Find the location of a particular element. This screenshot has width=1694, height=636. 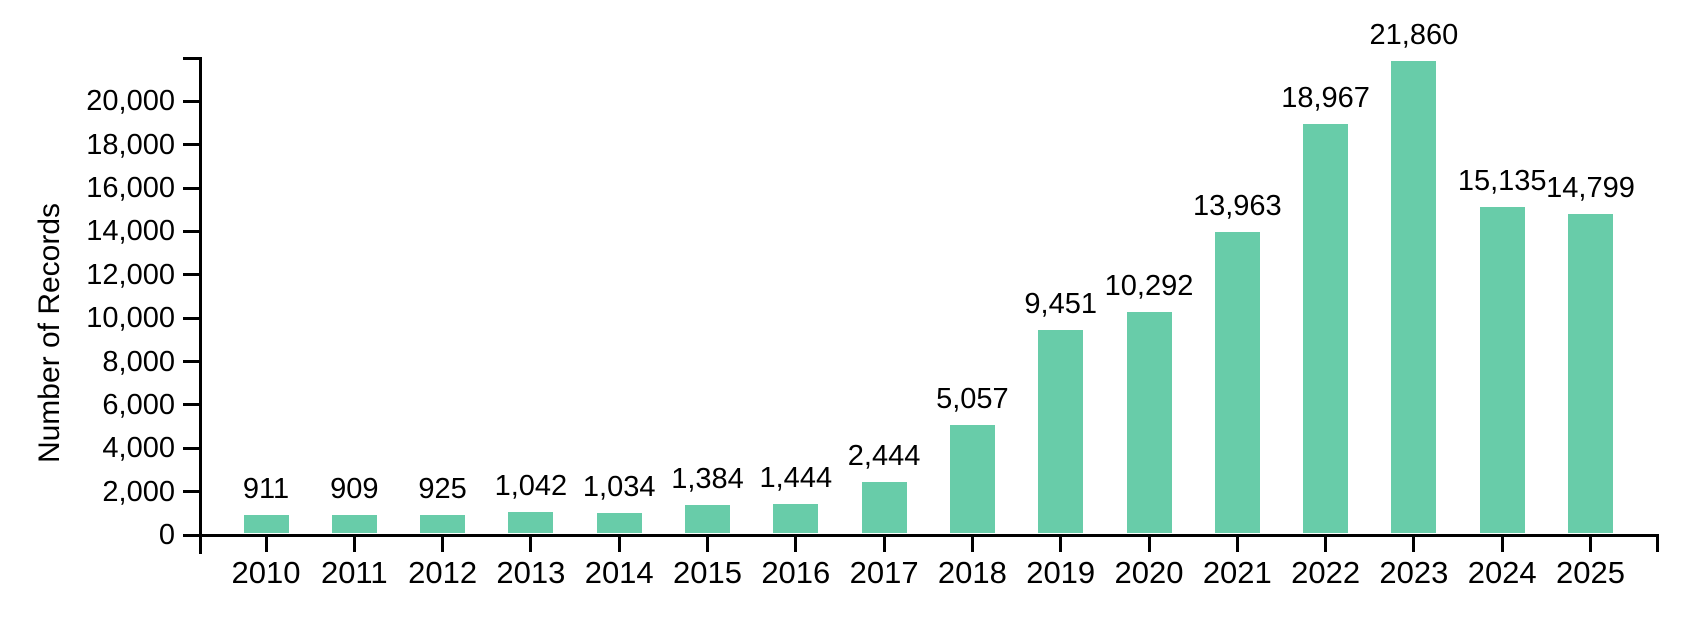

bar-value-label: 1,042 is located at coordinates (531, 486).